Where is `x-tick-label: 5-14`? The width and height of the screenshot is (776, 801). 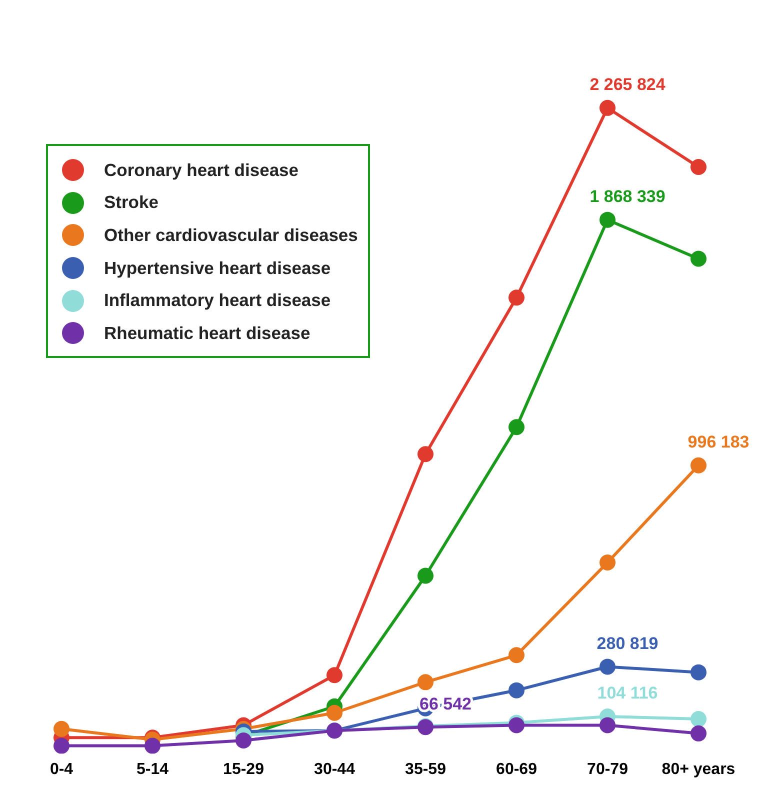 x-tick-label: 5-14 is located at coordinates (152, 769).